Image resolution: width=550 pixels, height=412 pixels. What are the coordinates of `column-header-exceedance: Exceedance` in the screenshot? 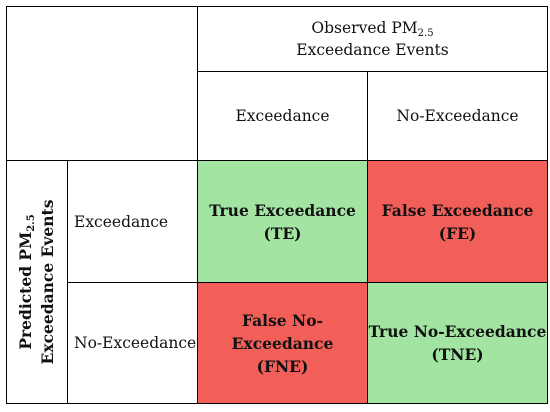 It's located at (282, 116).